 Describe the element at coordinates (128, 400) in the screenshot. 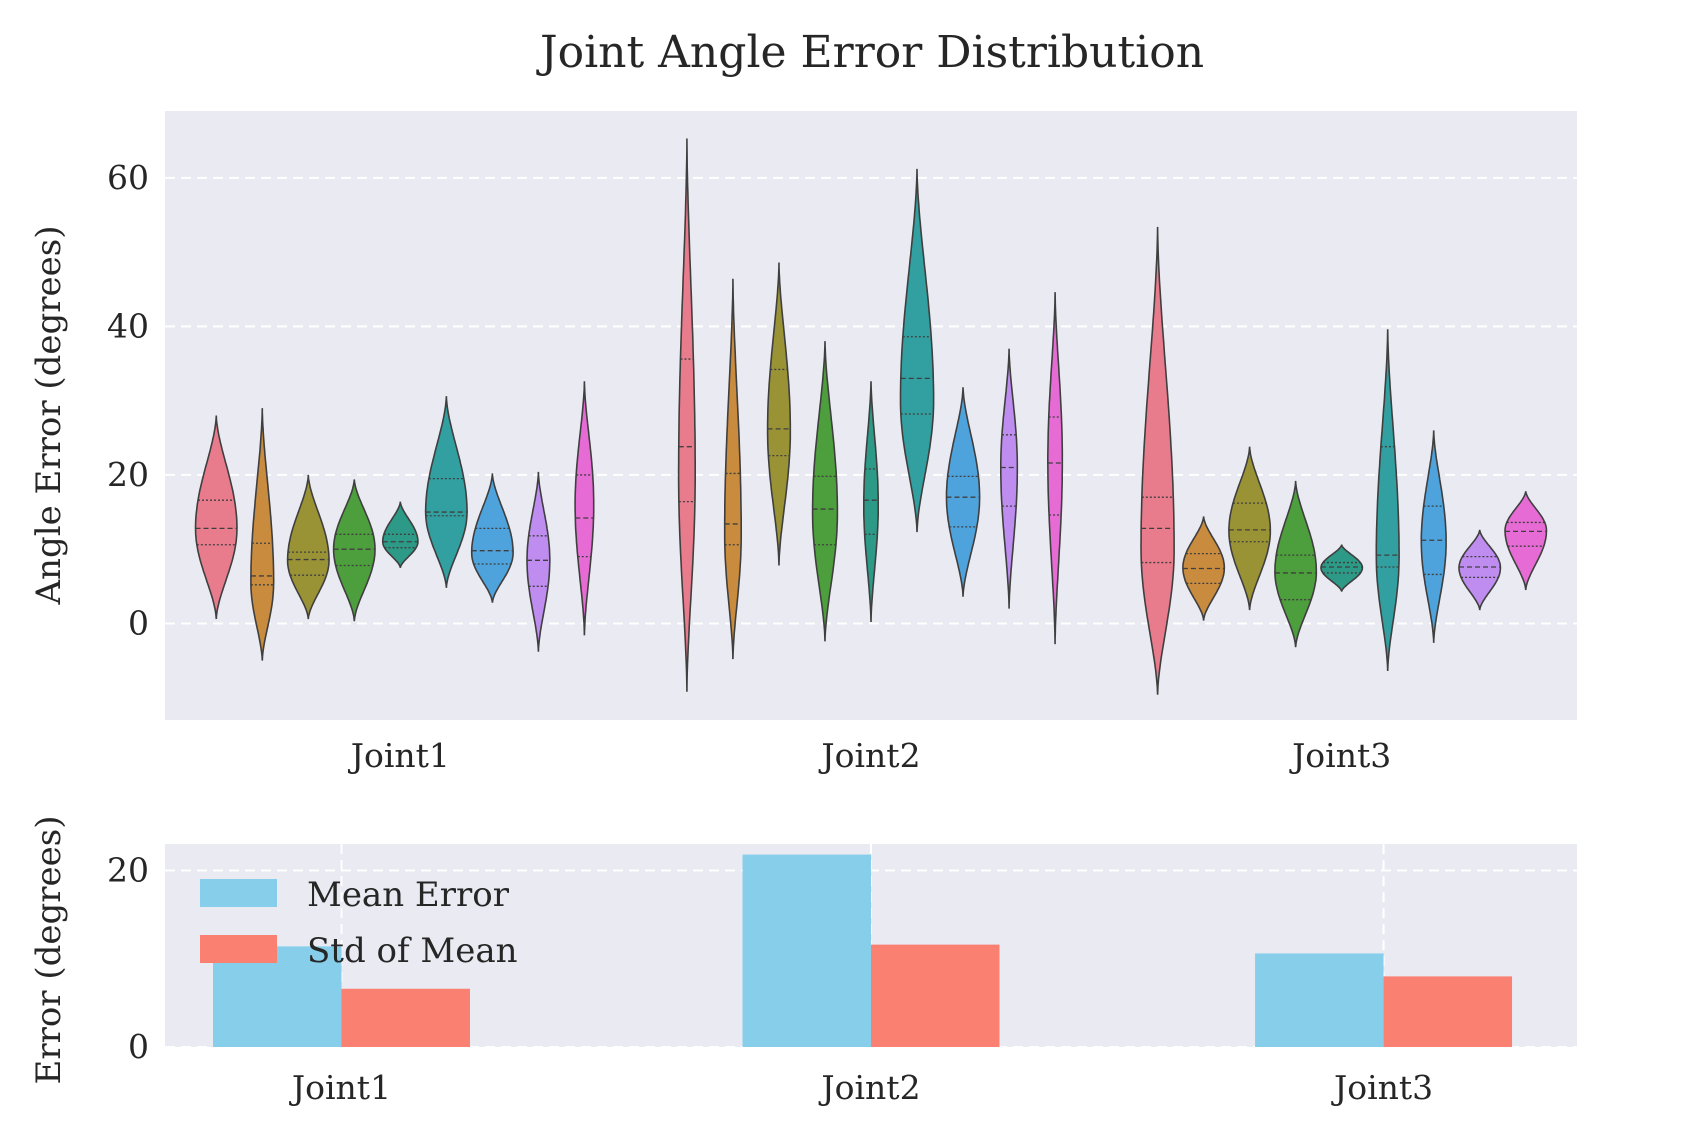

I see `violin-y-ticks: 0 20 40 60` at that location.